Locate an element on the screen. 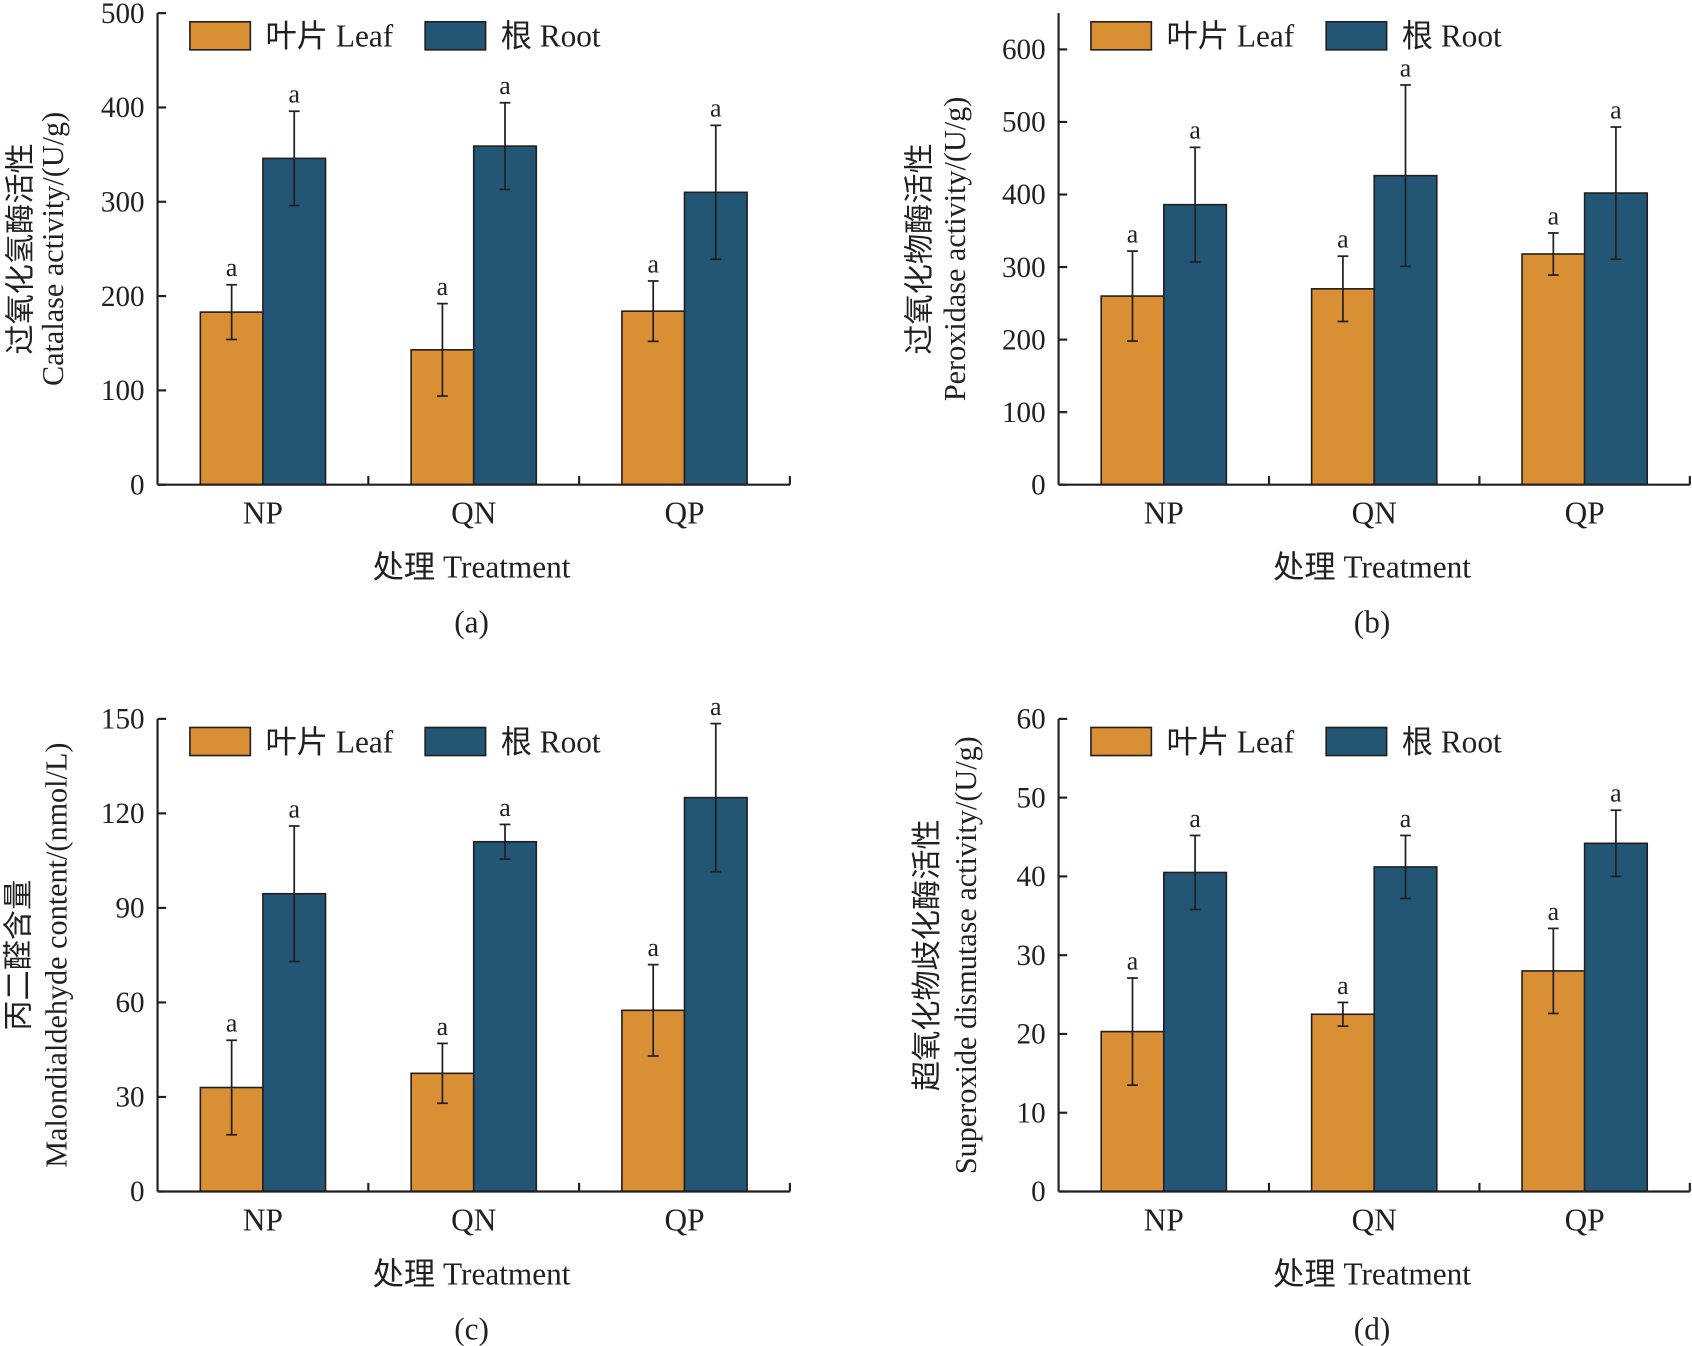  y-axis-label-cn: 超氧化物歧化酶活性 is located at coordinates (927, 955).